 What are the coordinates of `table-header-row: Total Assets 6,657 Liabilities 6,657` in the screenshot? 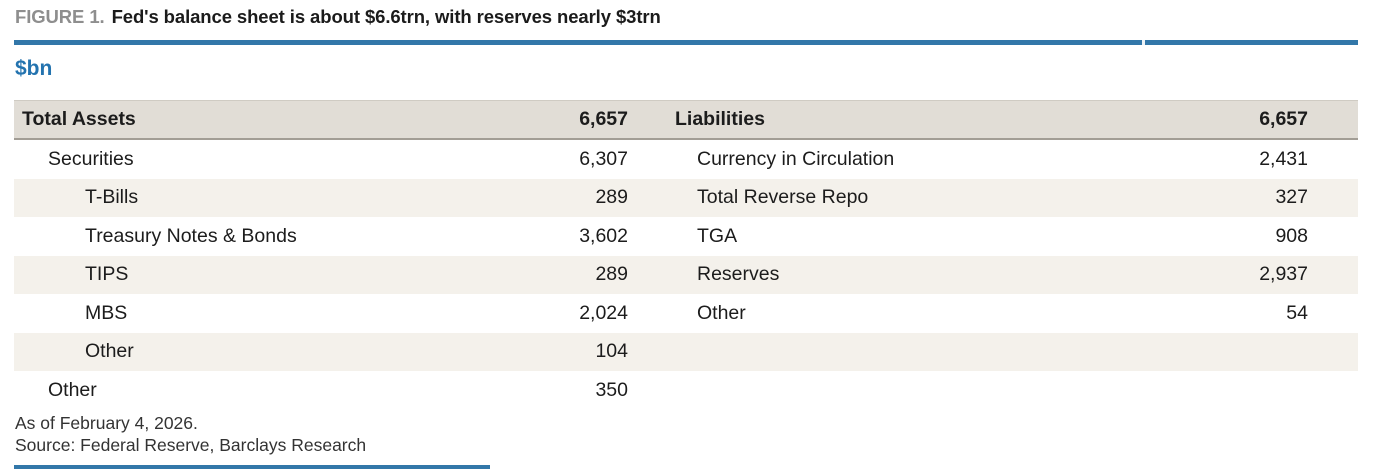 It's located at (686, 120).